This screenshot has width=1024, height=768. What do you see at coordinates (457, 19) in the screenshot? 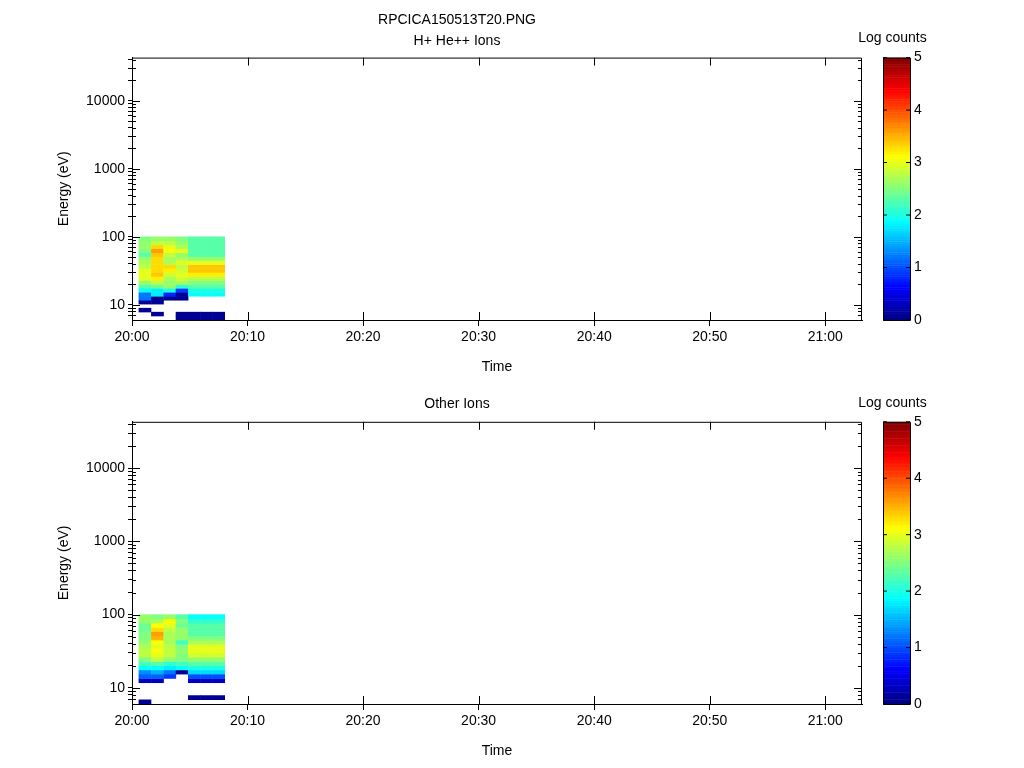
I see `chart-title: RPCICA150513T20.PNG` at bounding box center [457, 19].